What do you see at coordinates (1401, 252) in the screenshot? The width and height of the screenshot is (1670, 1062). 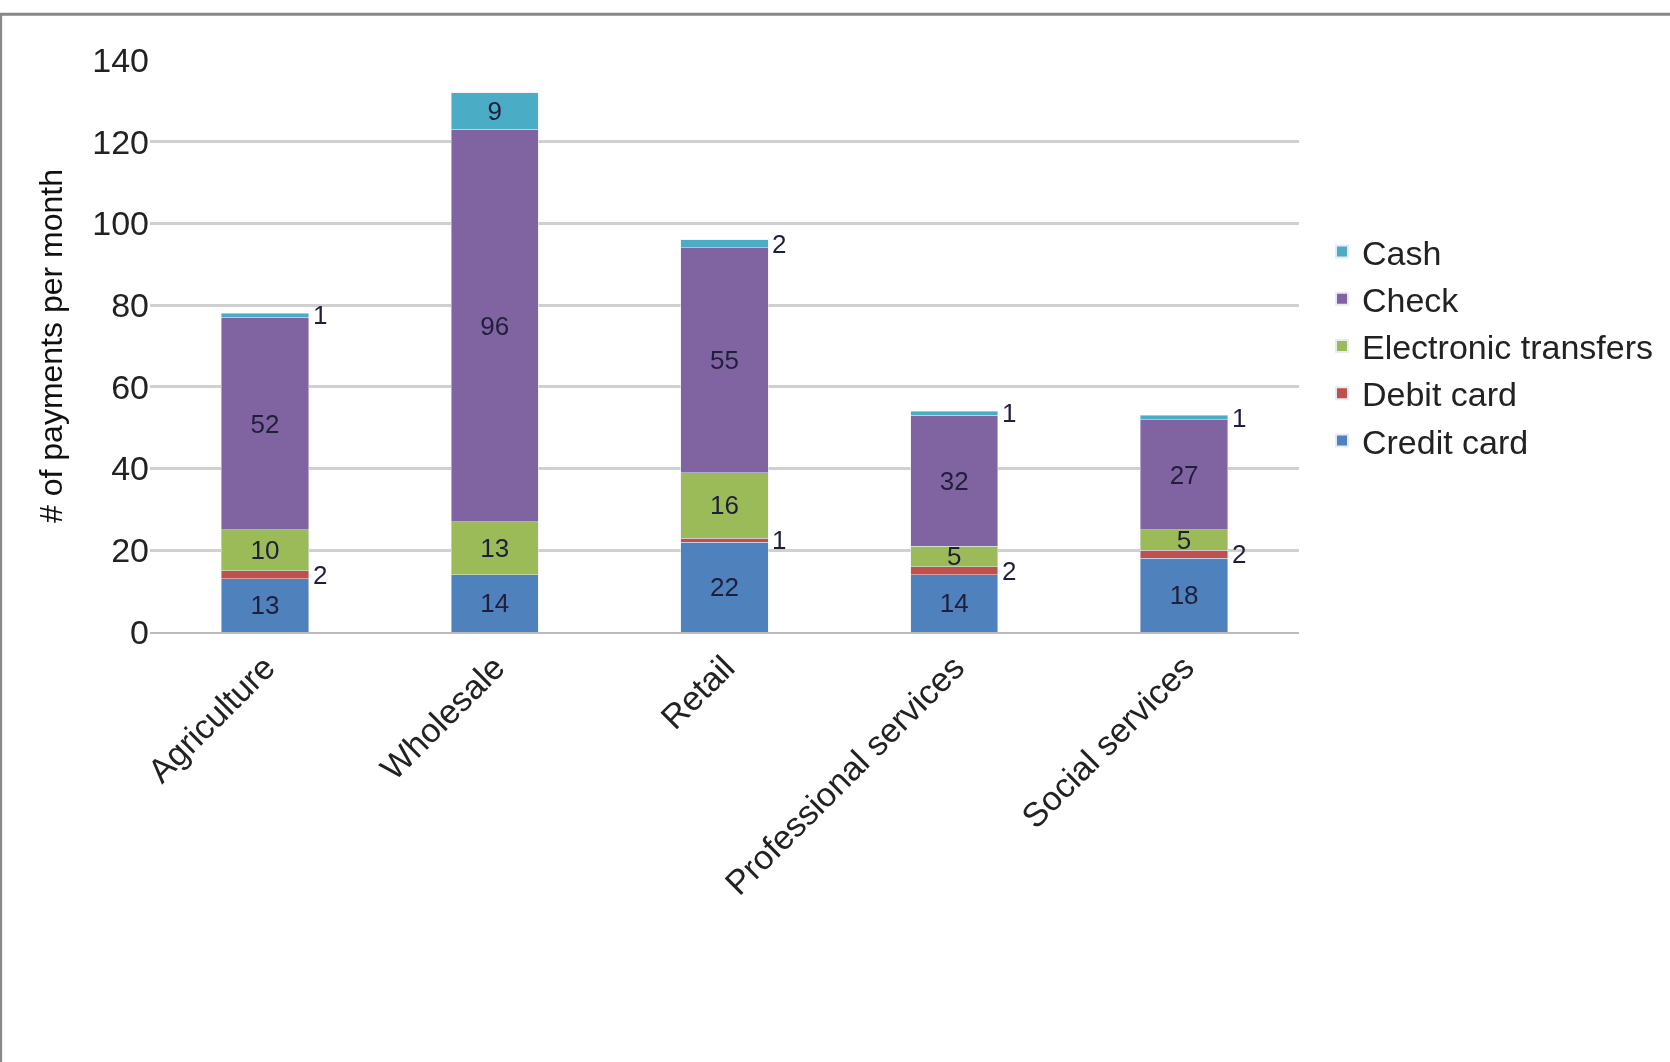 I see `legend-label: Cash` at bounding box center [1401, 252].